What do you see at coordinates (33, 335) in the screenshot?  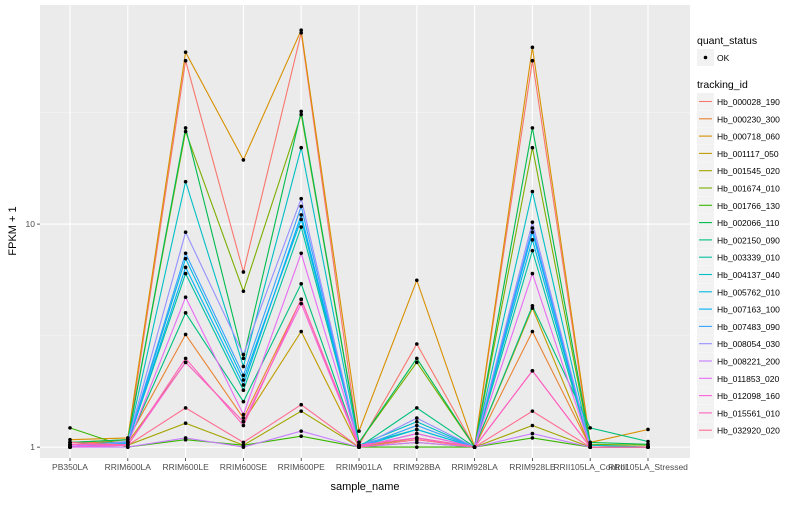 I see `y-axis: 1 10` at bounding box center [33, 335].